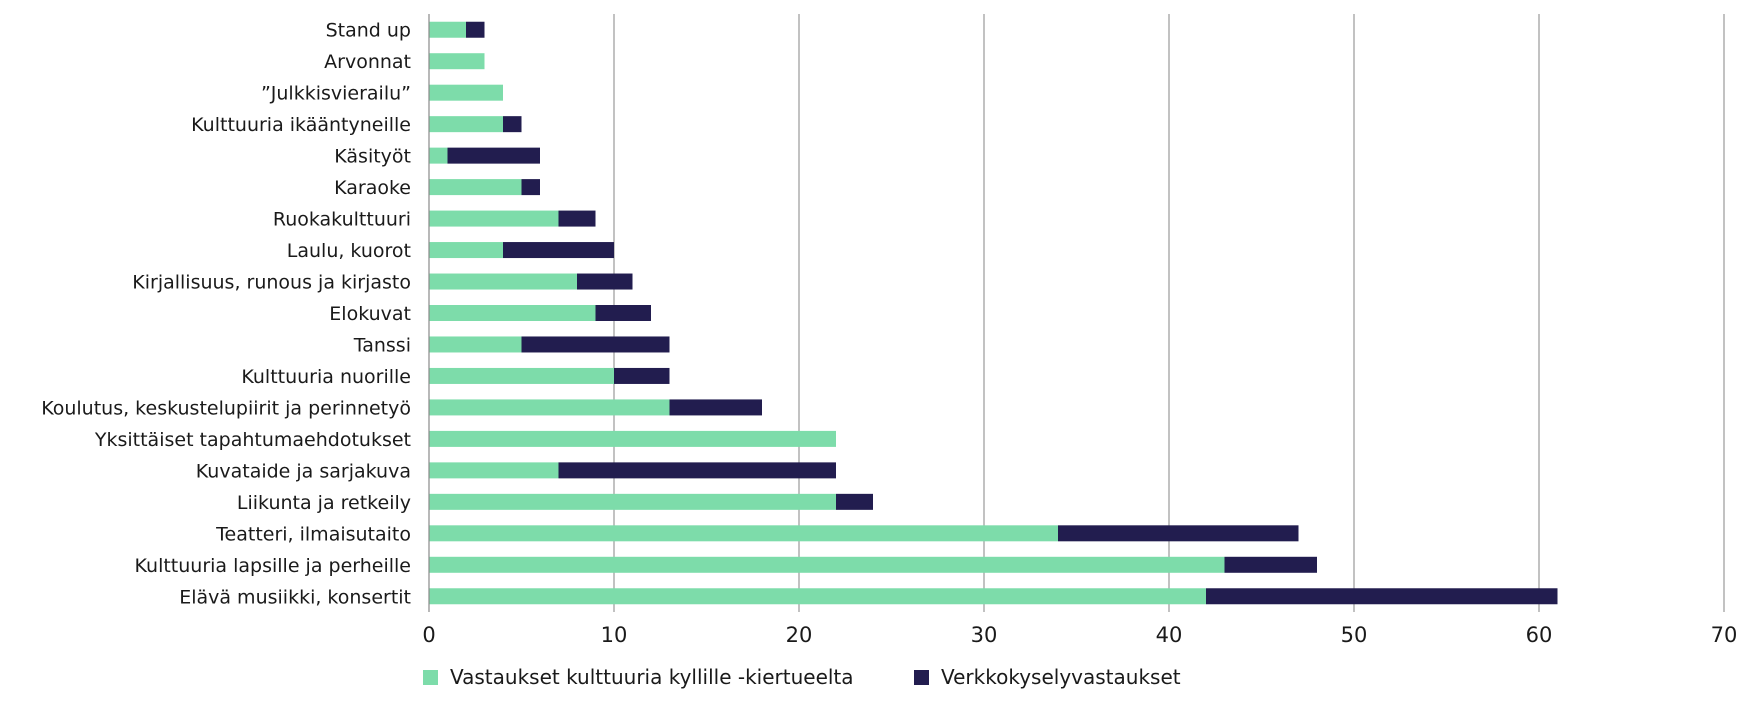  Describe the element at coordinates (1061, 677) in the screenshot. I see `legend-label: Verkkokyselyvastaukset` at that location.